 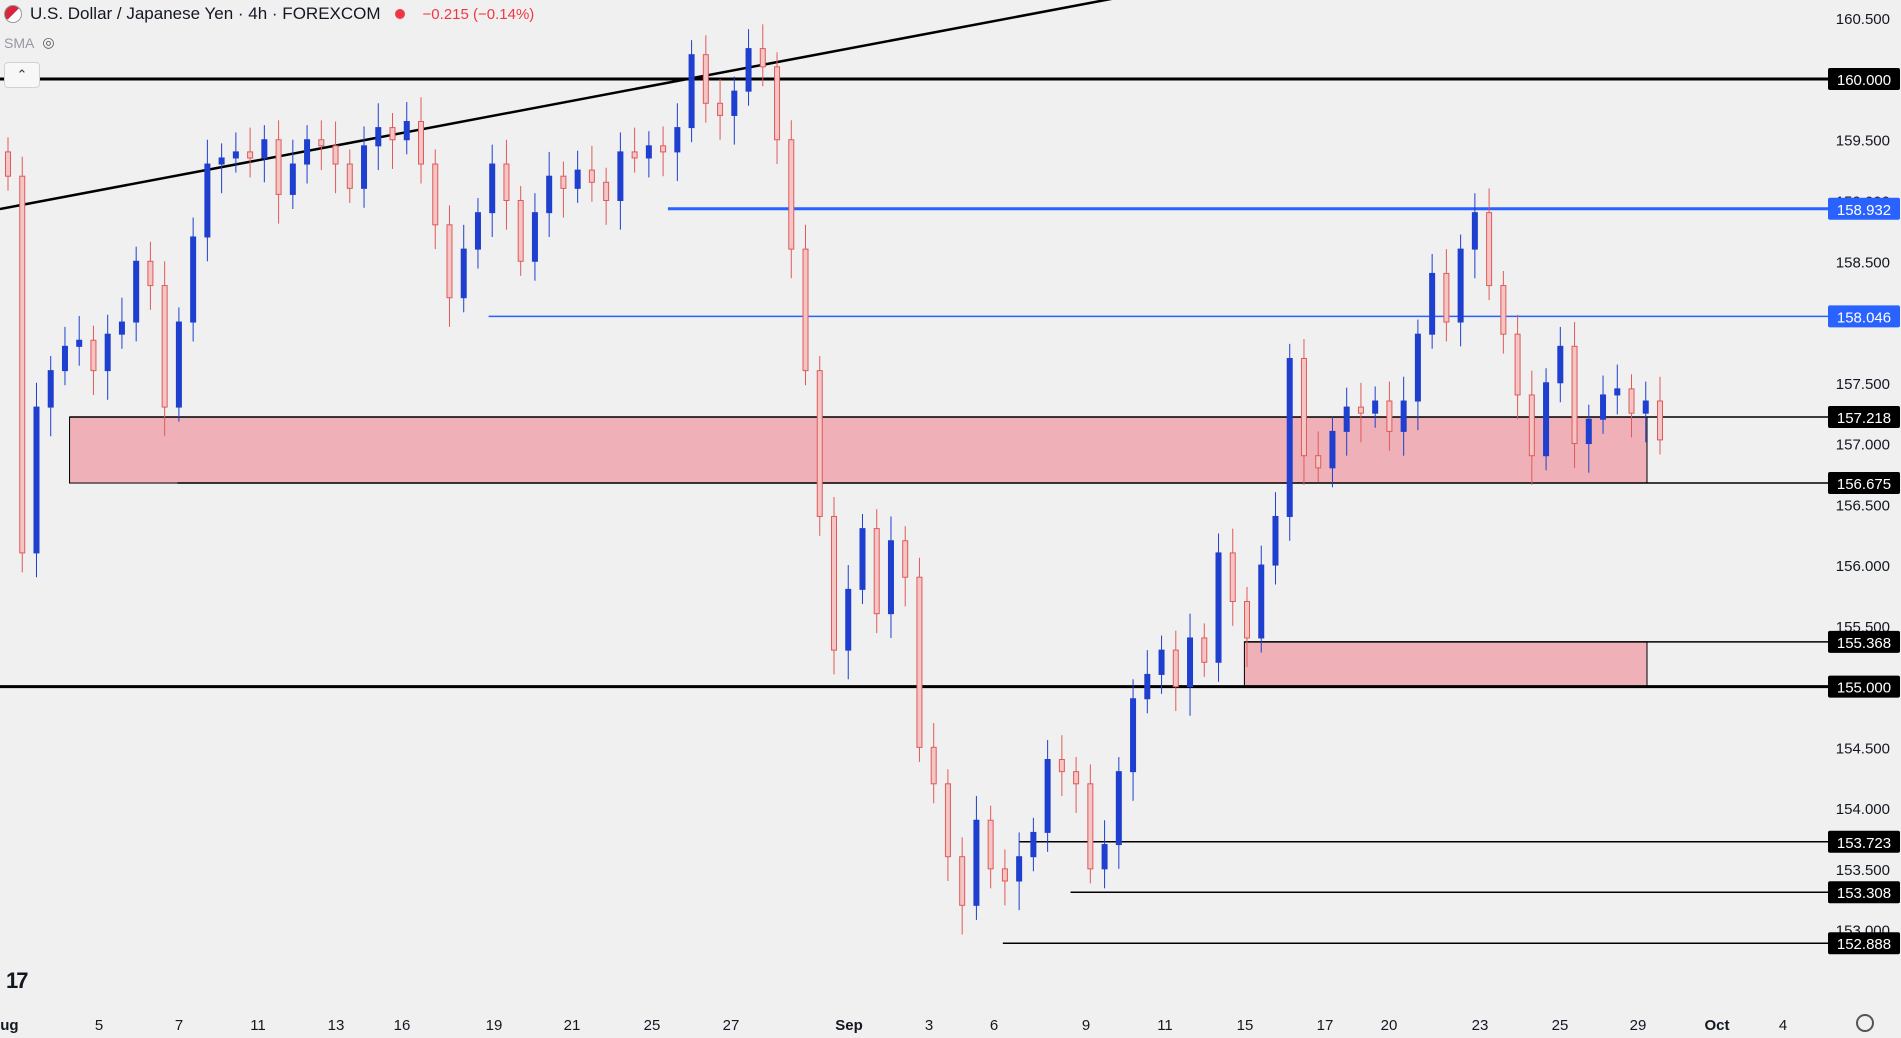 What do you see at coordinates (48, 42) in the screenshot?
I see `hidden-eye-icon: ◎` at bounding box center [48, 42].